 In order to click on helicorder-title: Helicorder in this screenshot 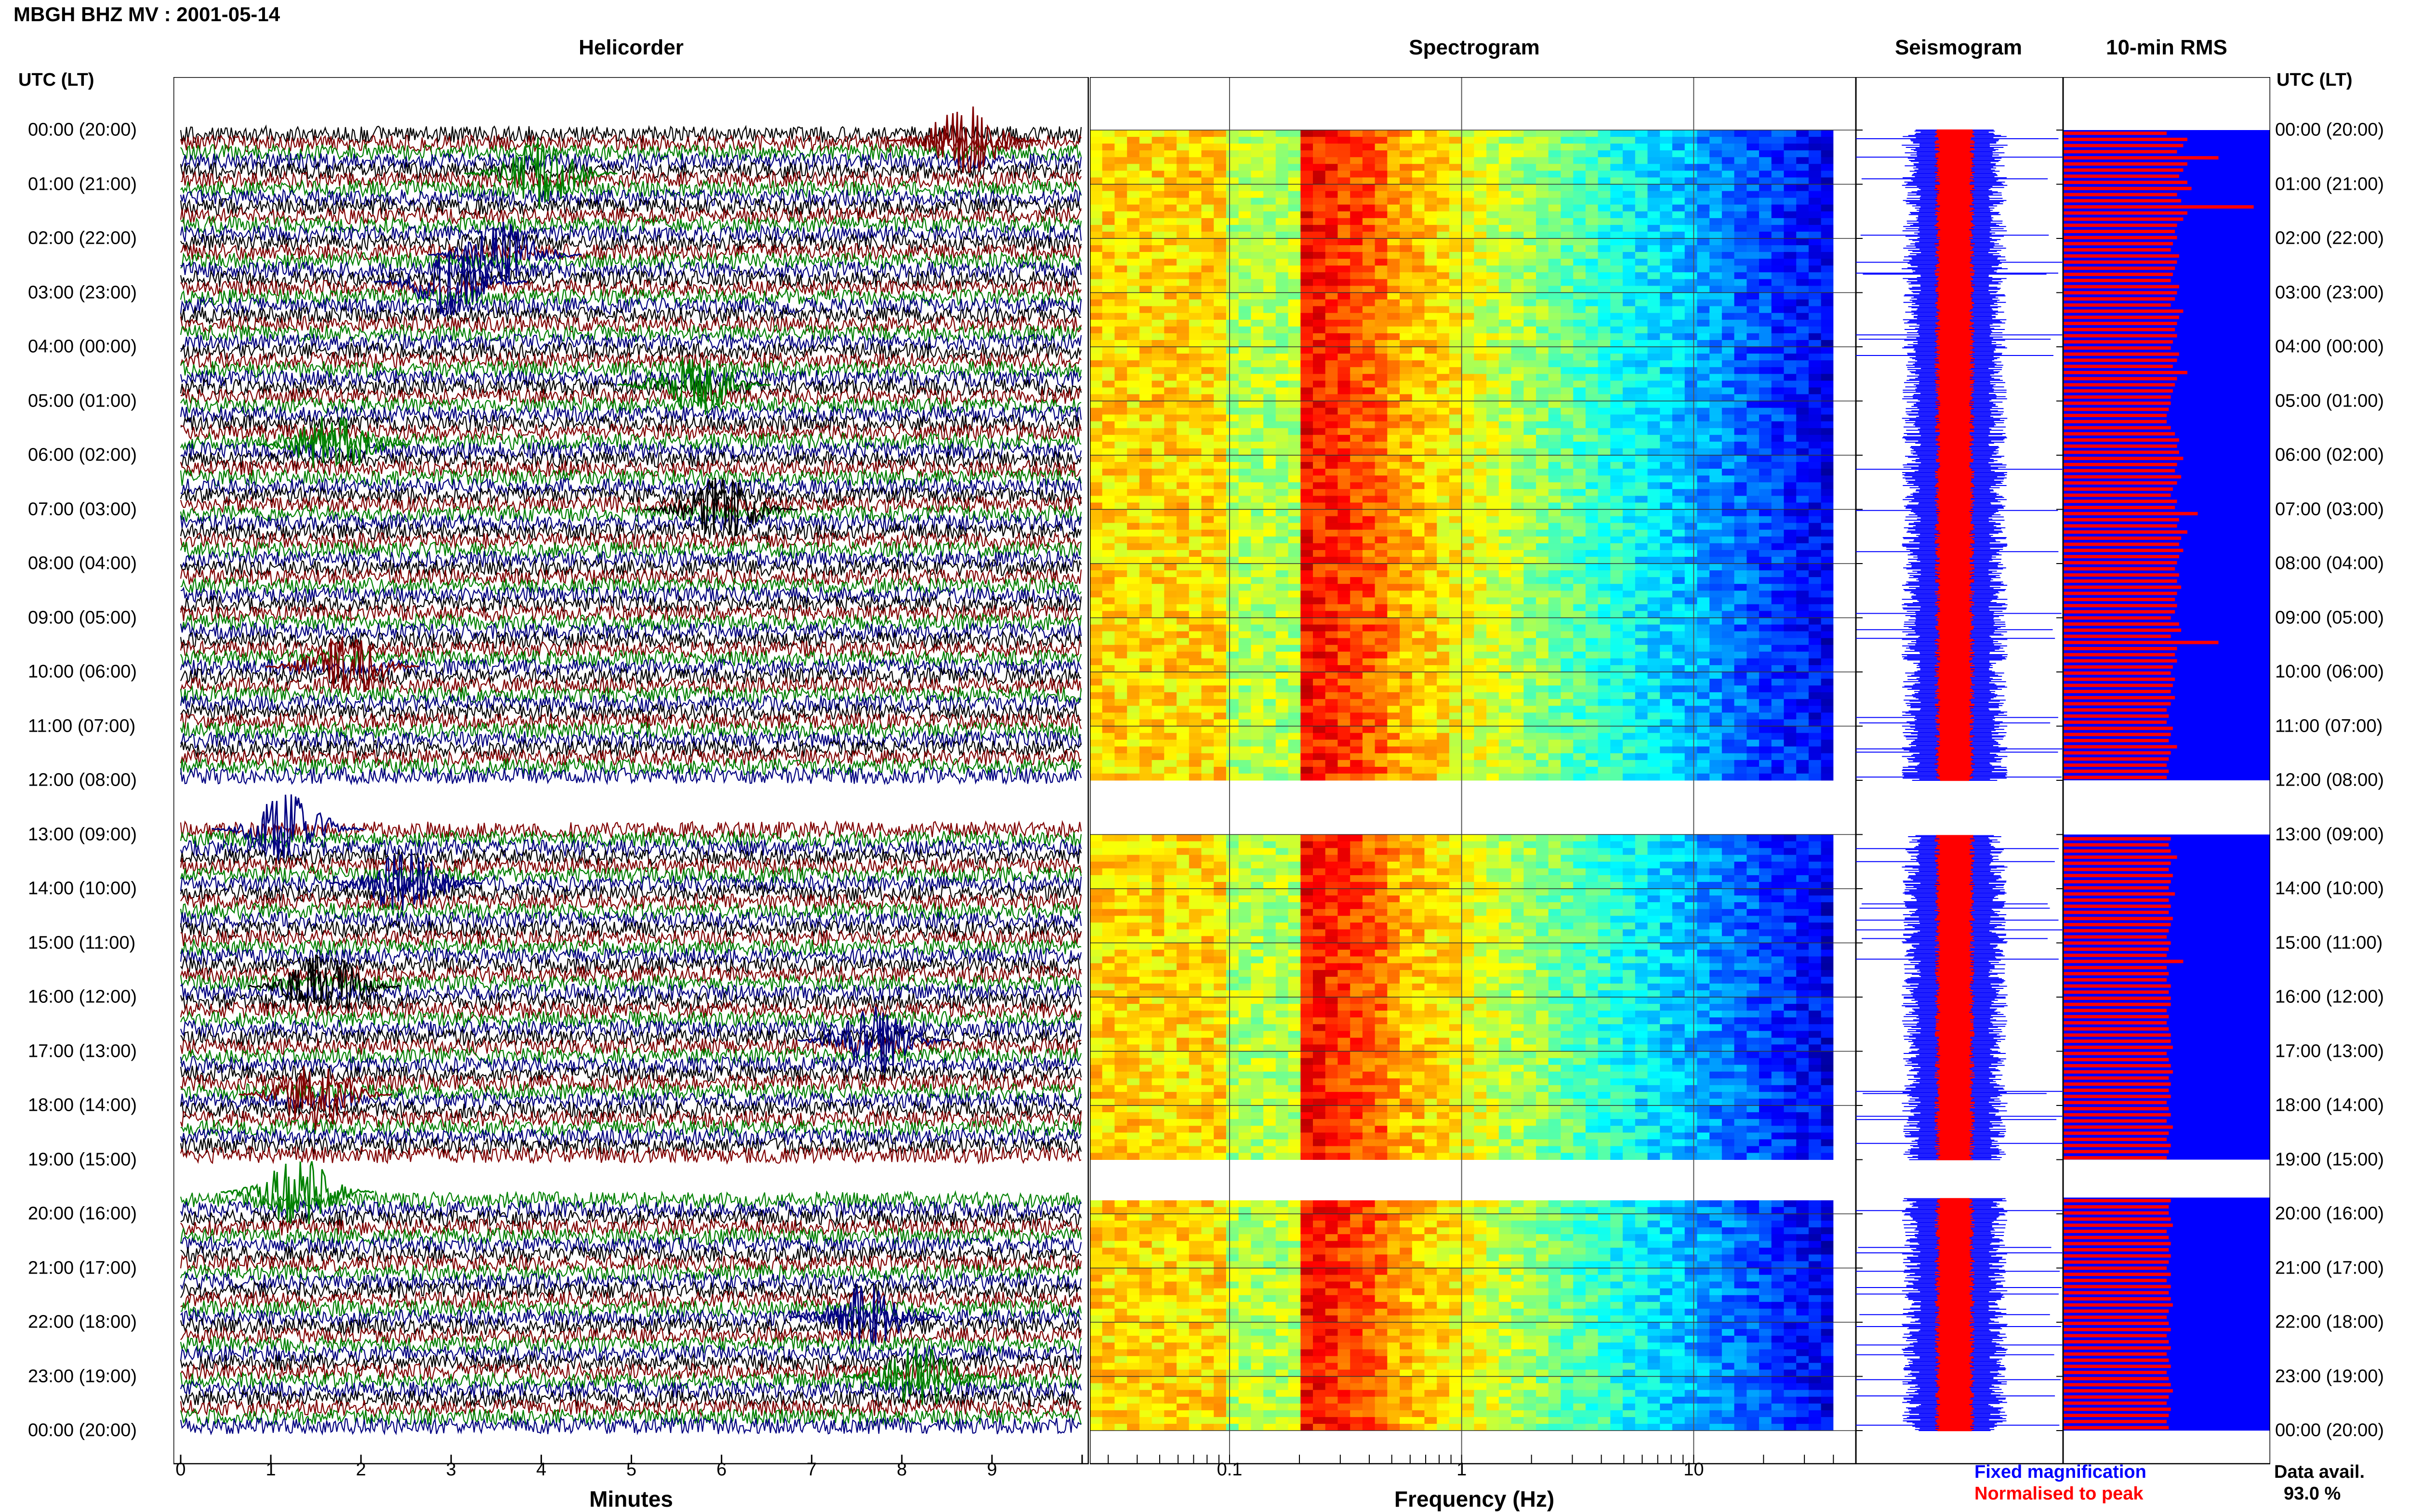, I will do `click(631, 47)`.